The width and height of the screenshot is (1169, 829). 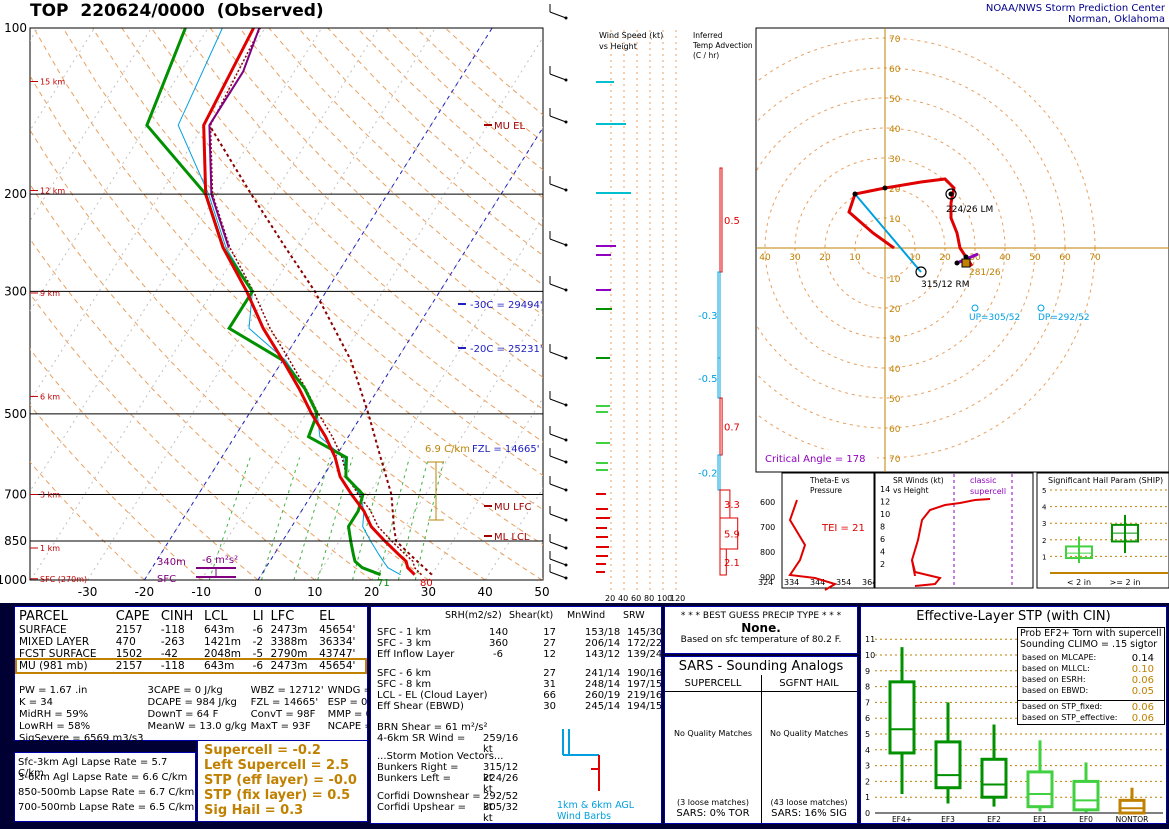 What do you see at coordinates (649, 598) in the screenshot?
I see `windspeed-tick: 80` at bounding box center [649, 598].